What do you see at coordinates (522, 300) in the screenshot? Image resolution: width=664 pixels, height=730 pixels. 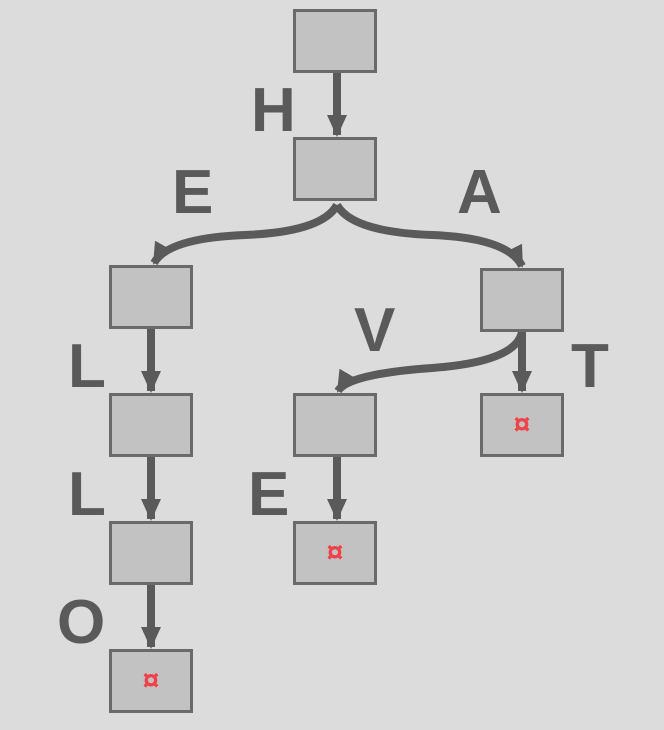 I see `trie-node-ha` at bounding box center [522, 300].